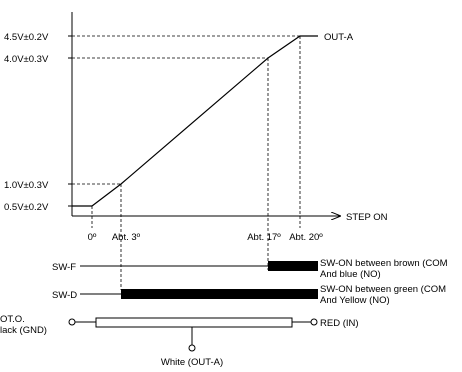 The width and height of the screenshot is (462, 372). Describe the element at coordinates (355, 300) in the screenshot. I see `swd-desc-line2: And Yellow (NO)` at that location.